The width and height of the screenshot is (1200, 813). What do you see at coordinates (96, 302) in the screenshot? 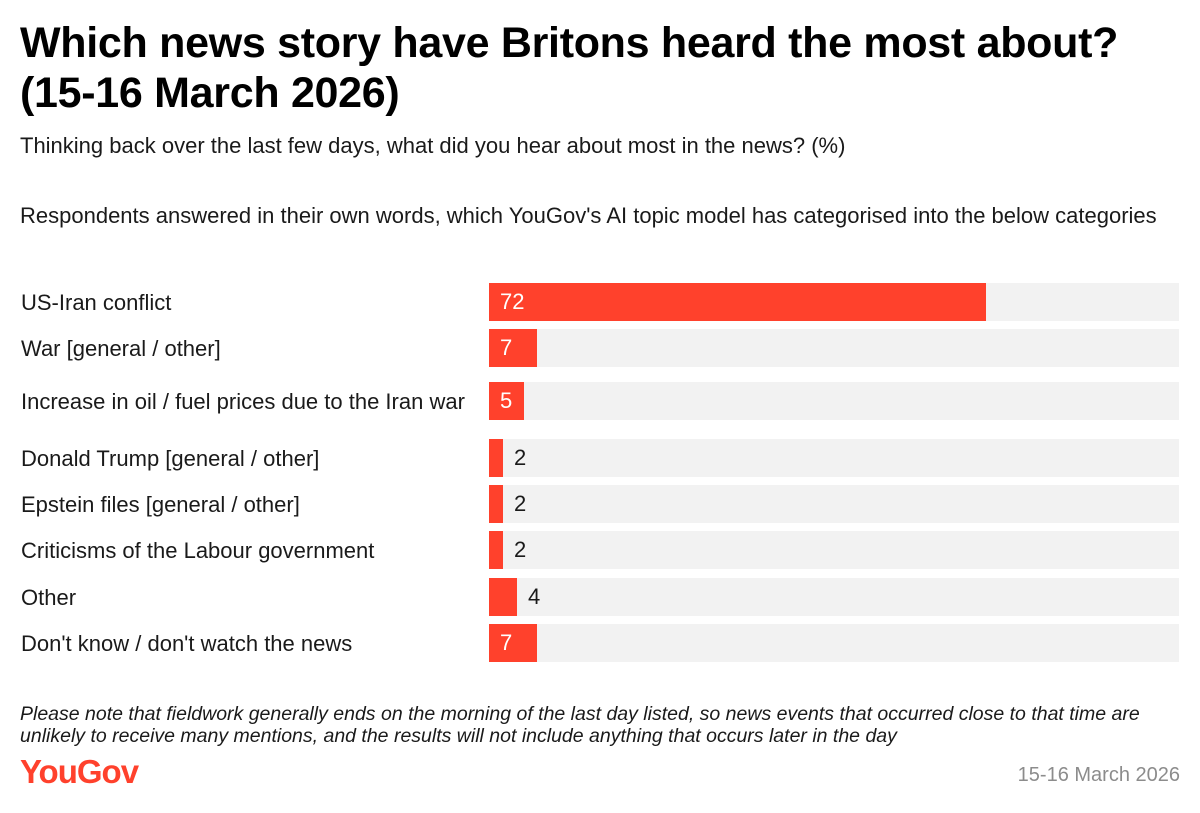
I see `category-label: US-Iran conflict` at bounding box center [96, 302].